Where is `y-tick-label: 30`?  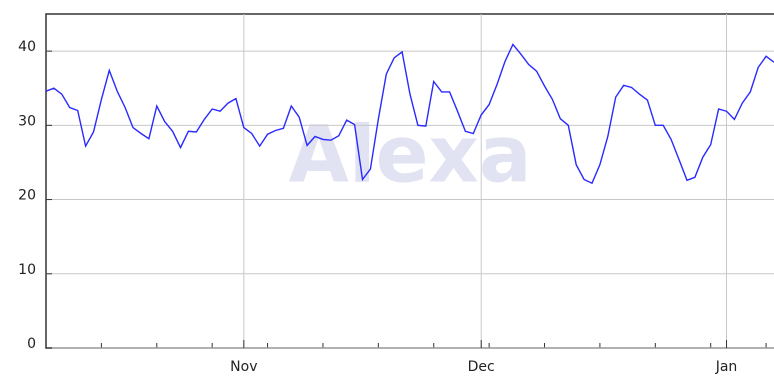
y-tick-label: 30 is located at coordinates (27, 121).